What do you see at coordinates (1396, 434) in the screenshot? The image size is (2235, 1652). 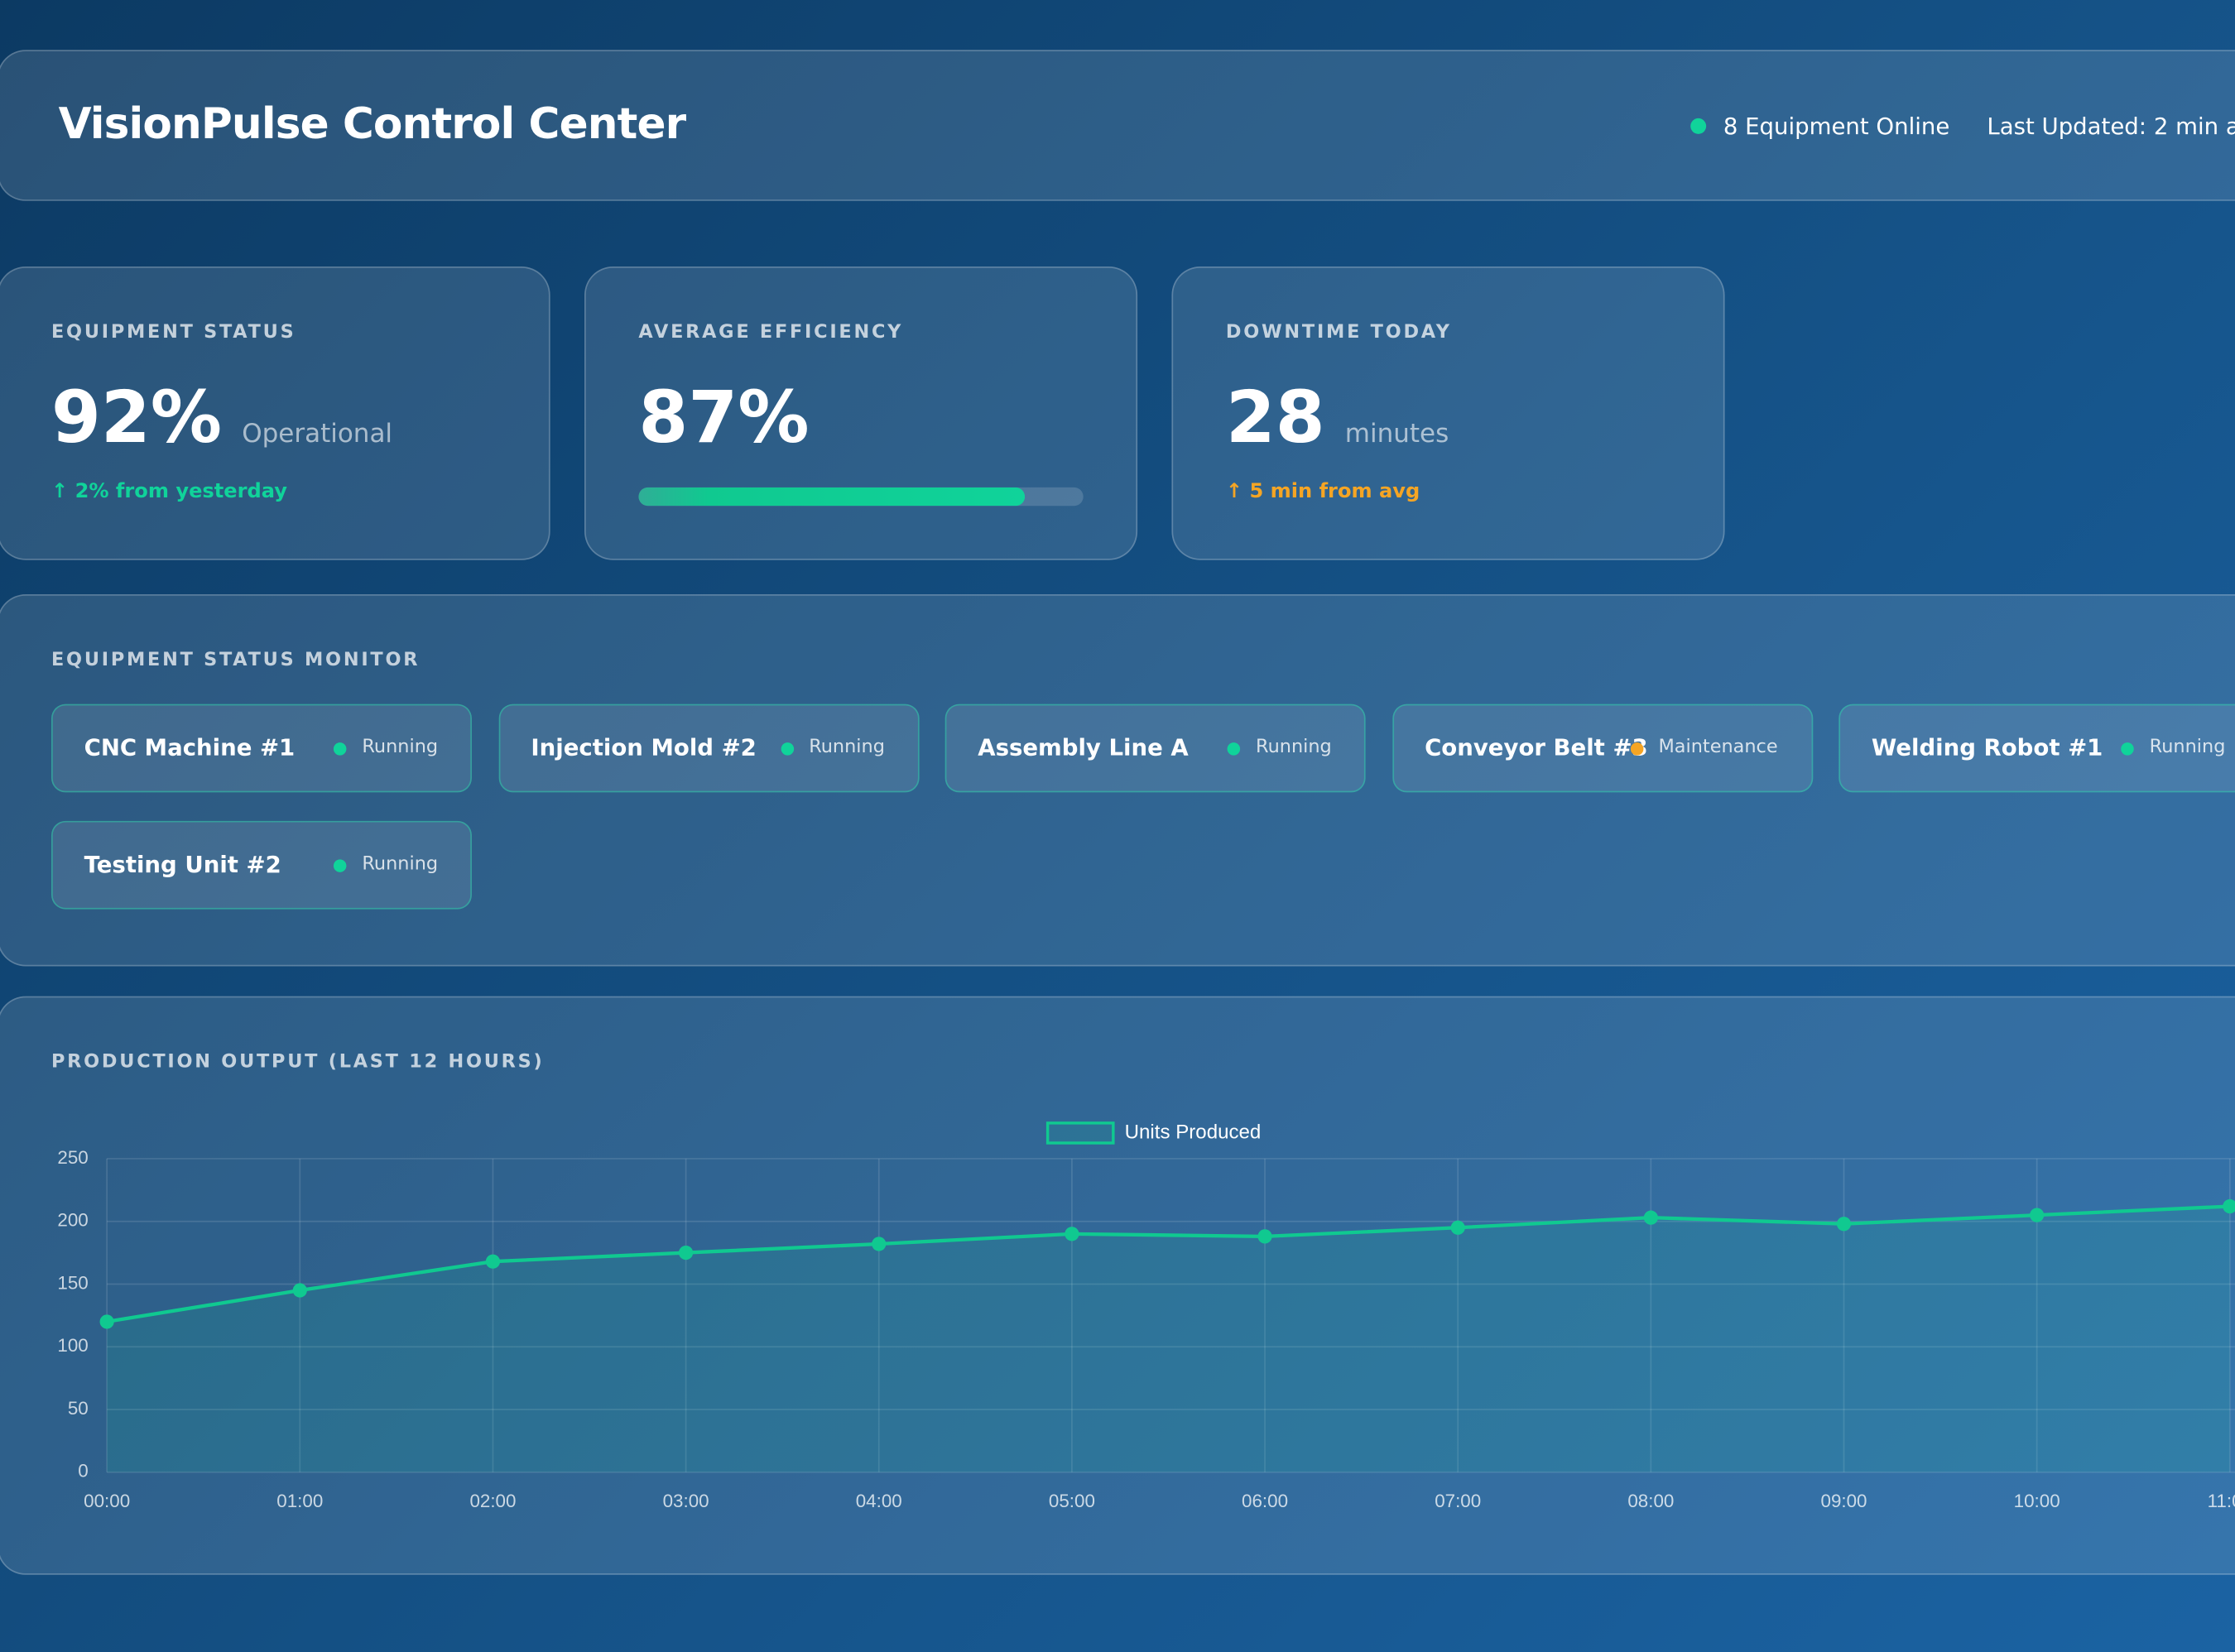 I see `metric-unit: minutes` at bounding box center [1396, 434].